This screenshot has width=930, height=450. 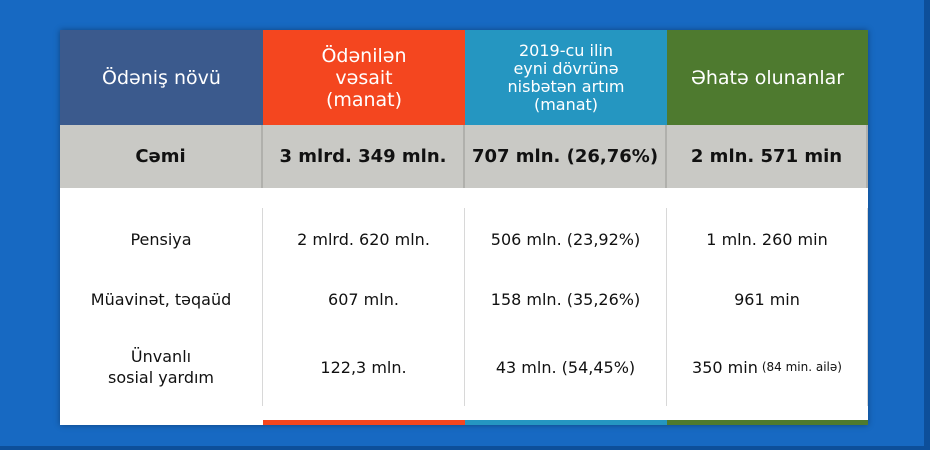 I want to click on body-cell: 961 min, so click(x=767, y=299).